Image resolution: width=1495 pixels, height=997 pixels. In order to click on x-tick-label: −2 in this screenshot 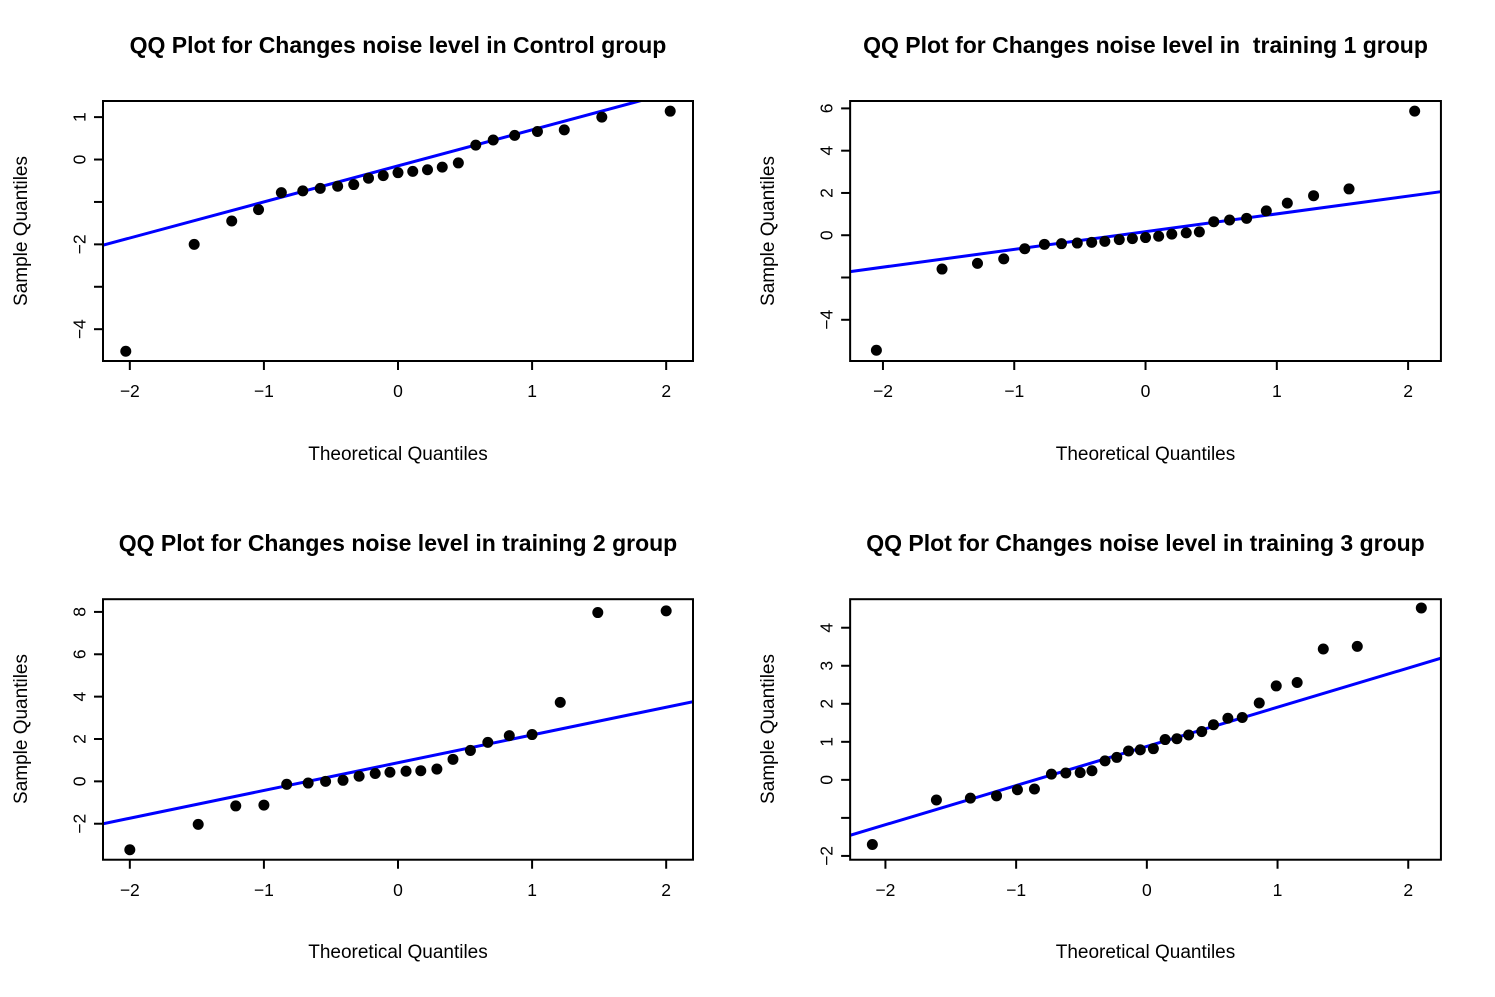, I will do `click(885, 890)`.